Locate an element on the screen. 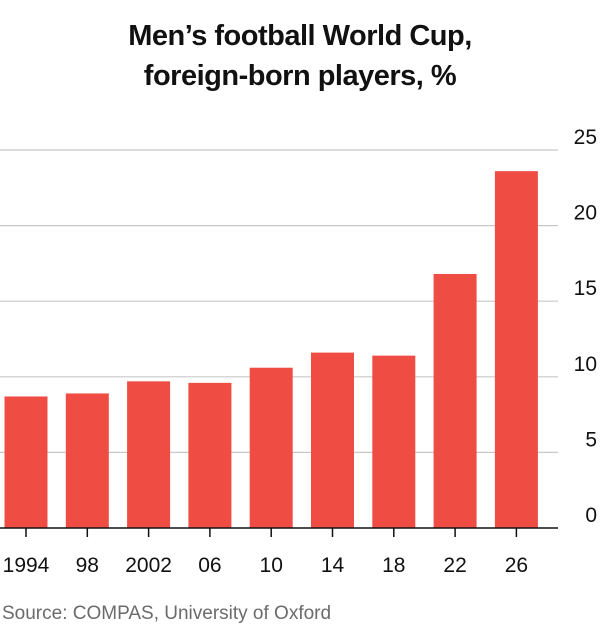 This screenshot has width=600, height=642. chart-title-line-2: foreign-born players, % is located at coordinates (300, 76).